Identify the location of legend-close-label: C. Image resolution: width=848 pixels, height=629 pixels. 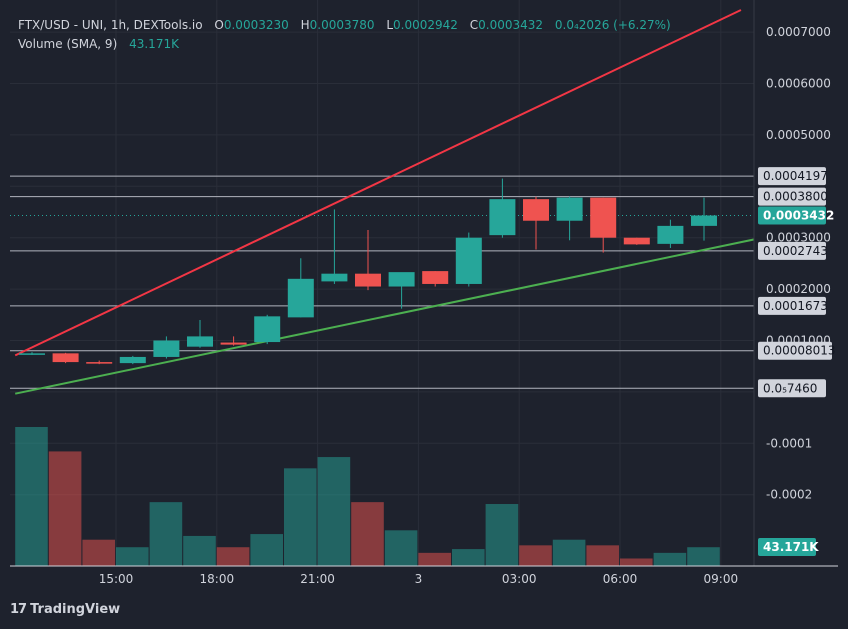
(474, 25).